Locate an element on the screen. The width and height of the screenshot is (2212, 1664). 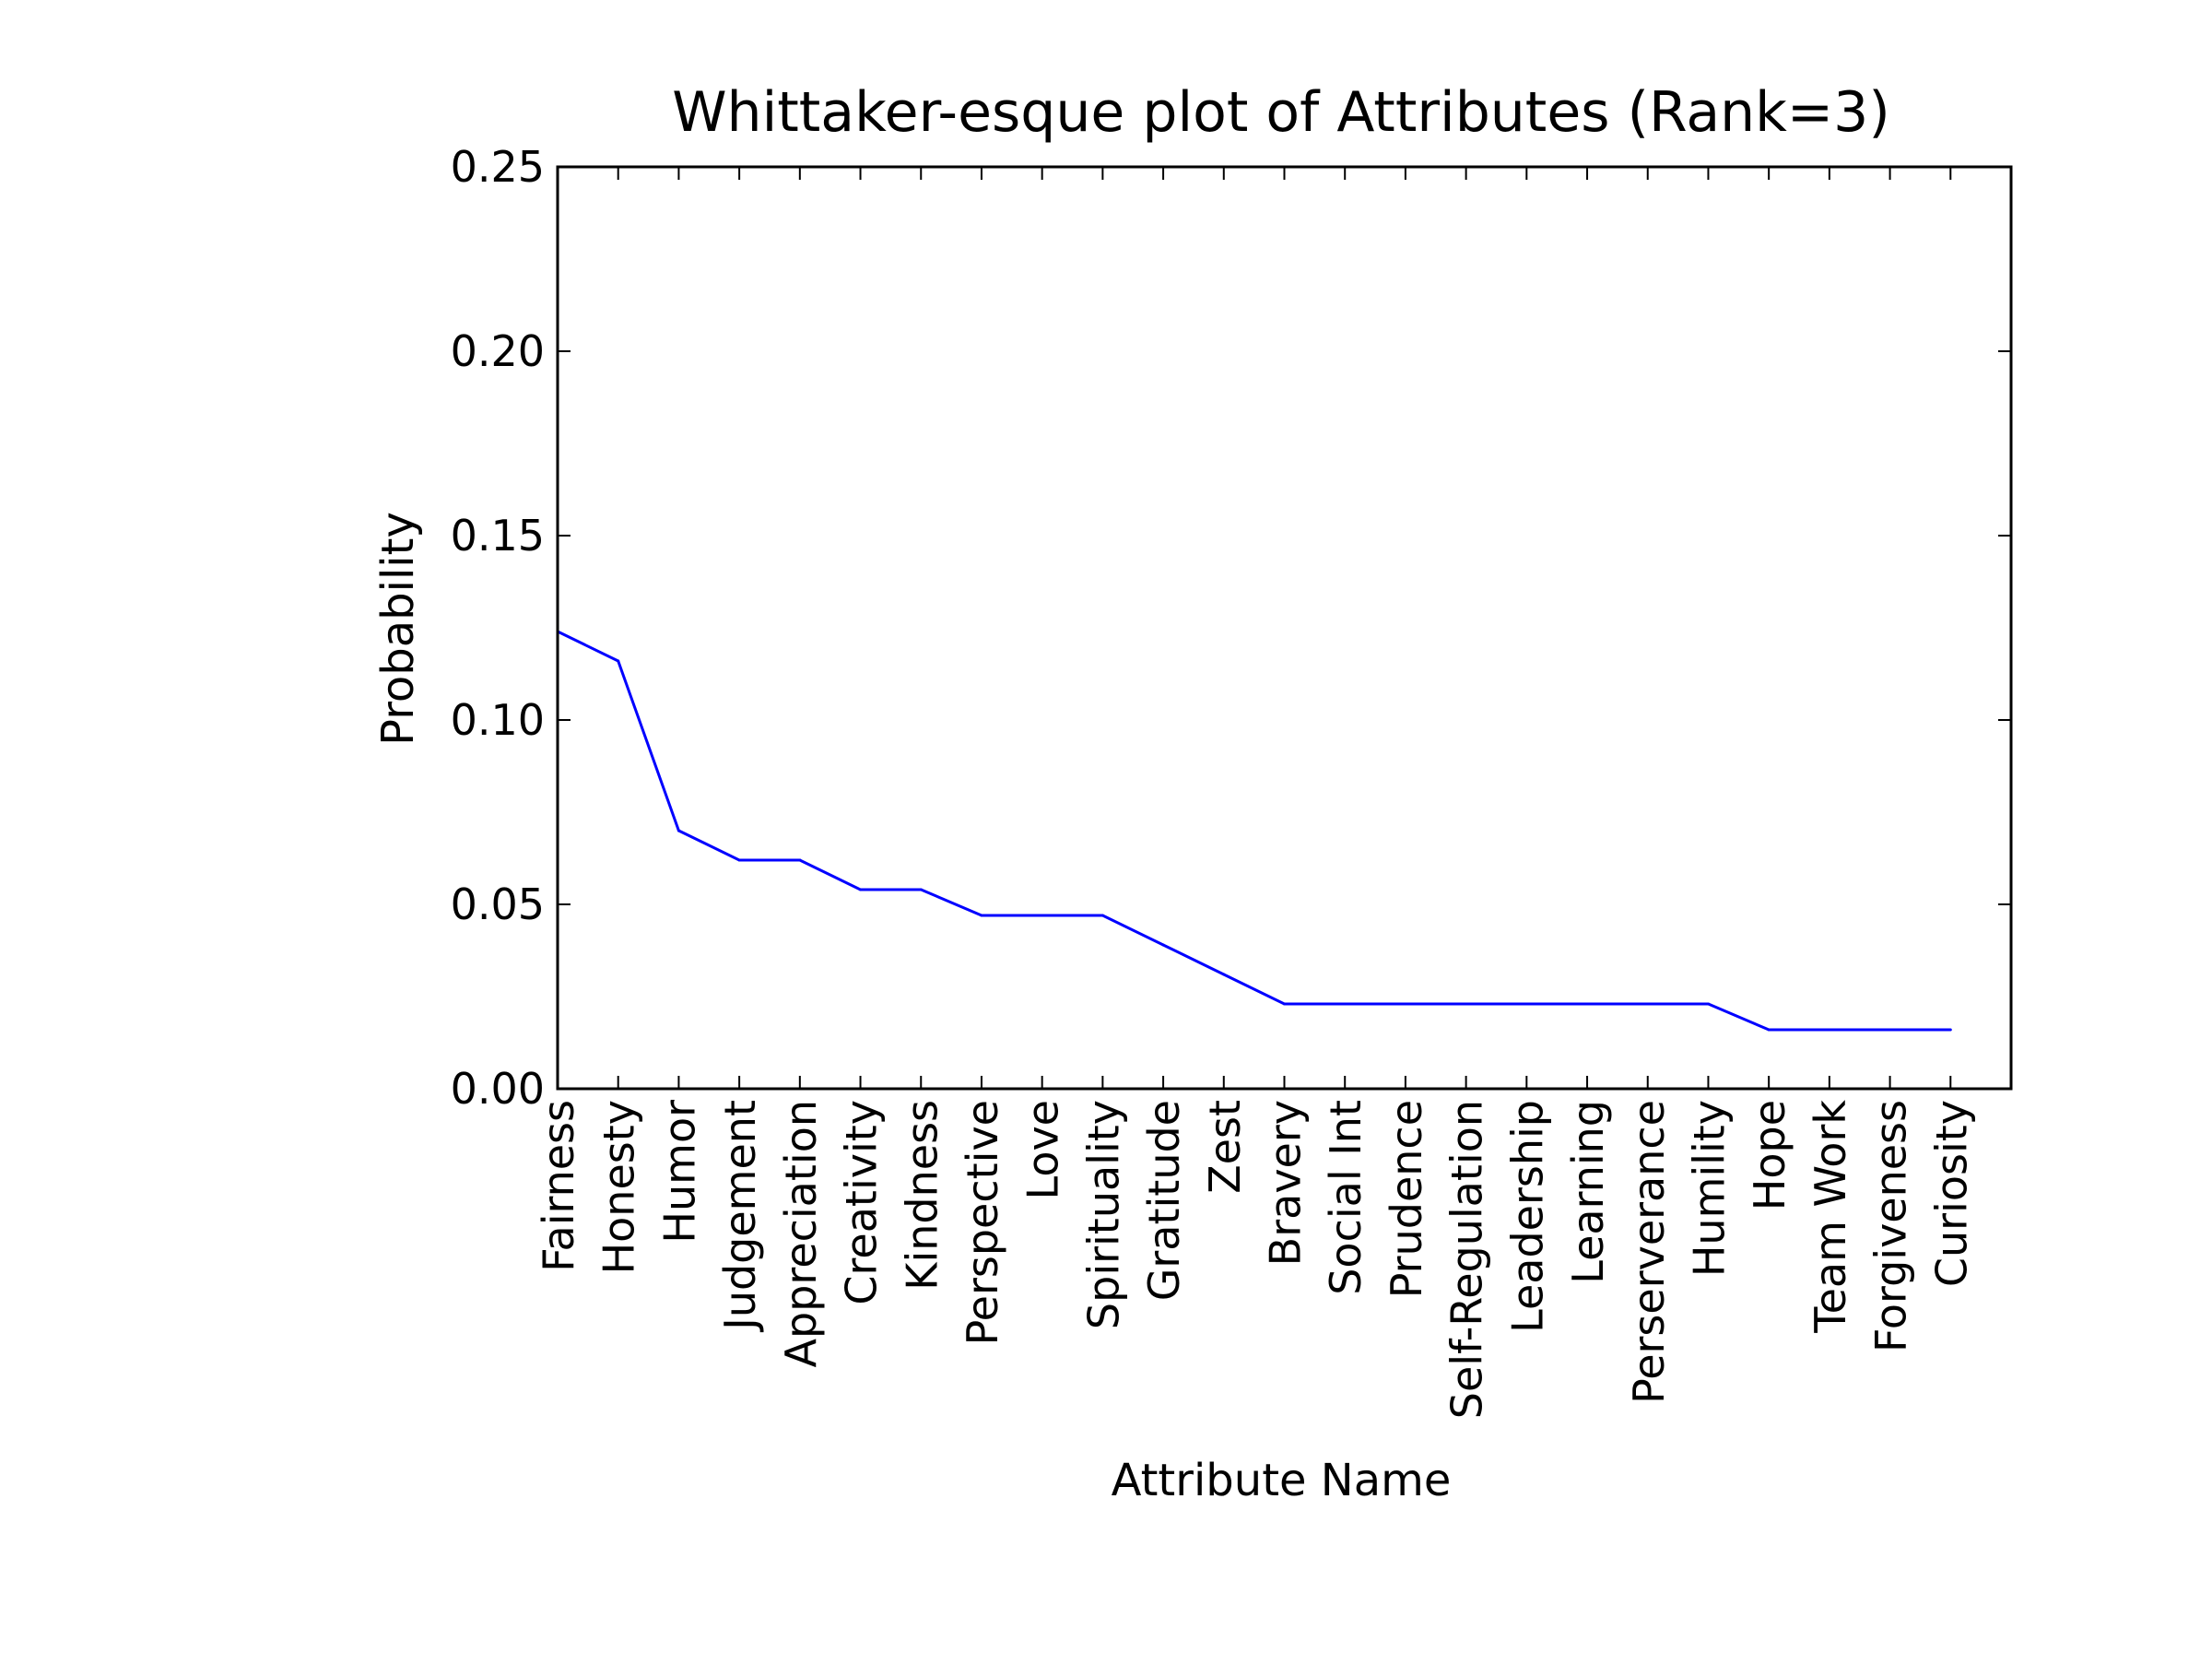
x-tick-label: Spirituality is located at coordinates (1103, 1214).